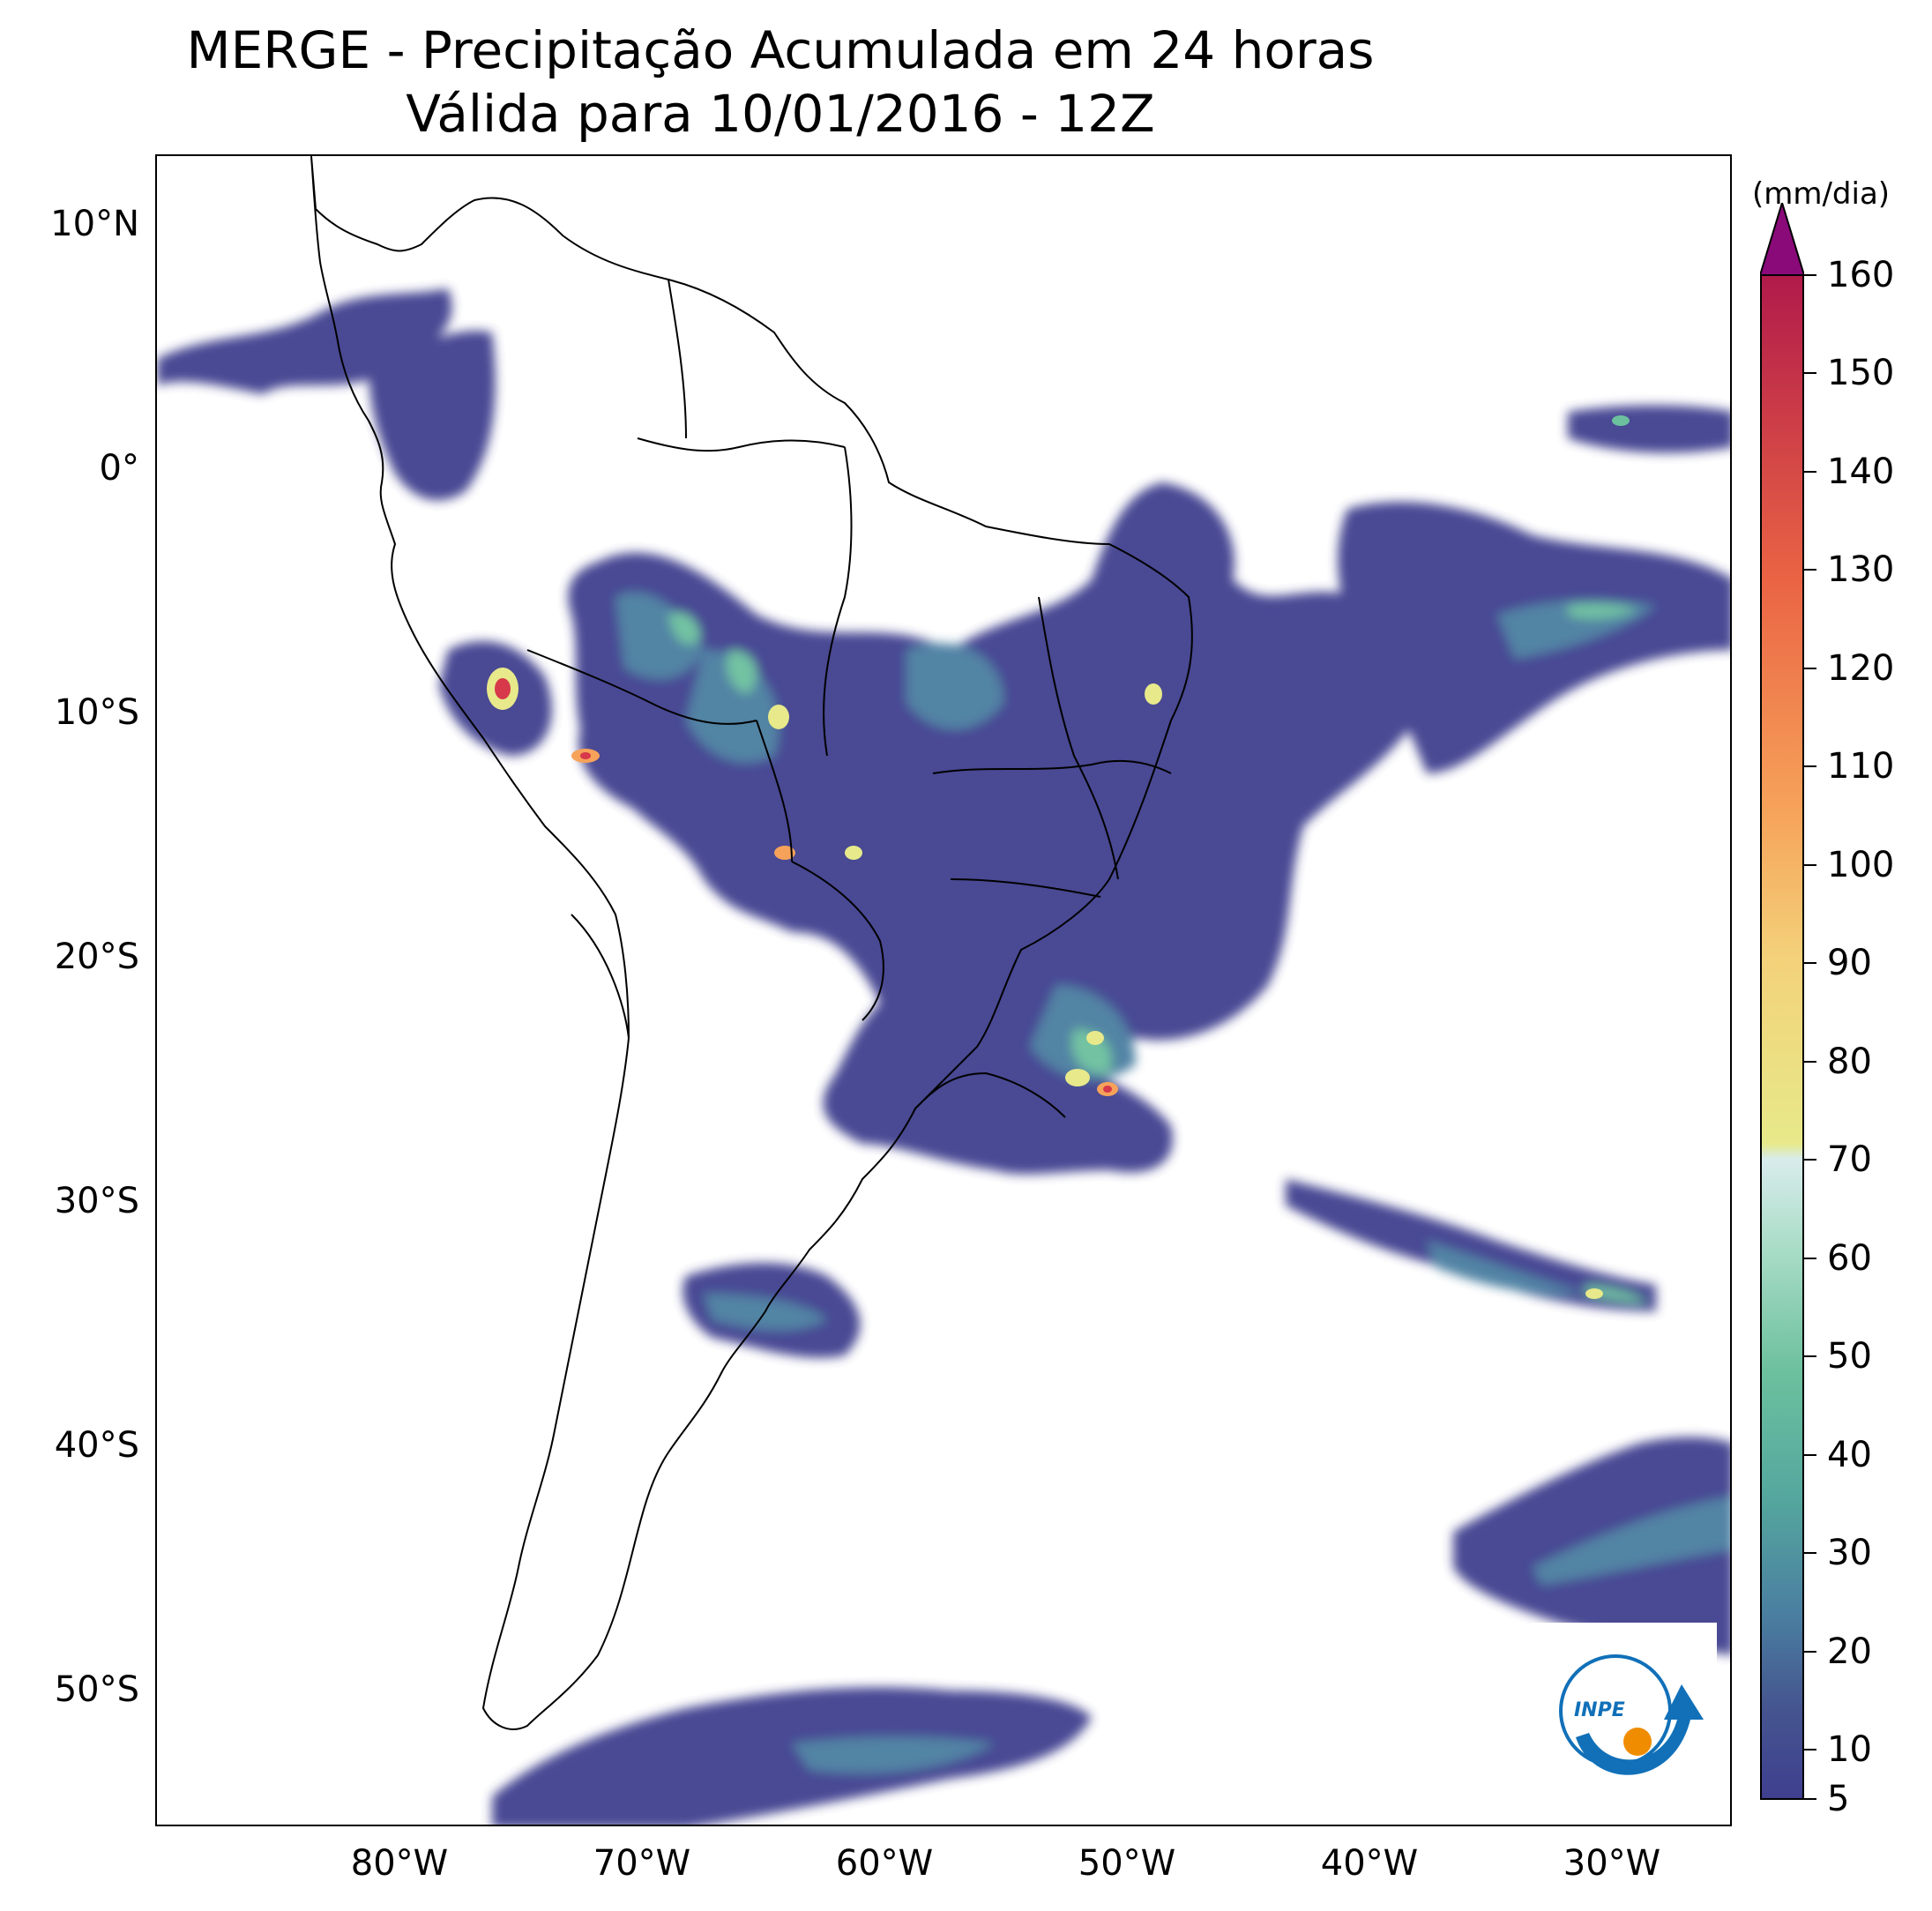 This screenshot has width=1932, height=1911. Describe the element at coordinates (1127, 1864) in the screenshot. I see `lon-label-50w: 50°W` at that location.